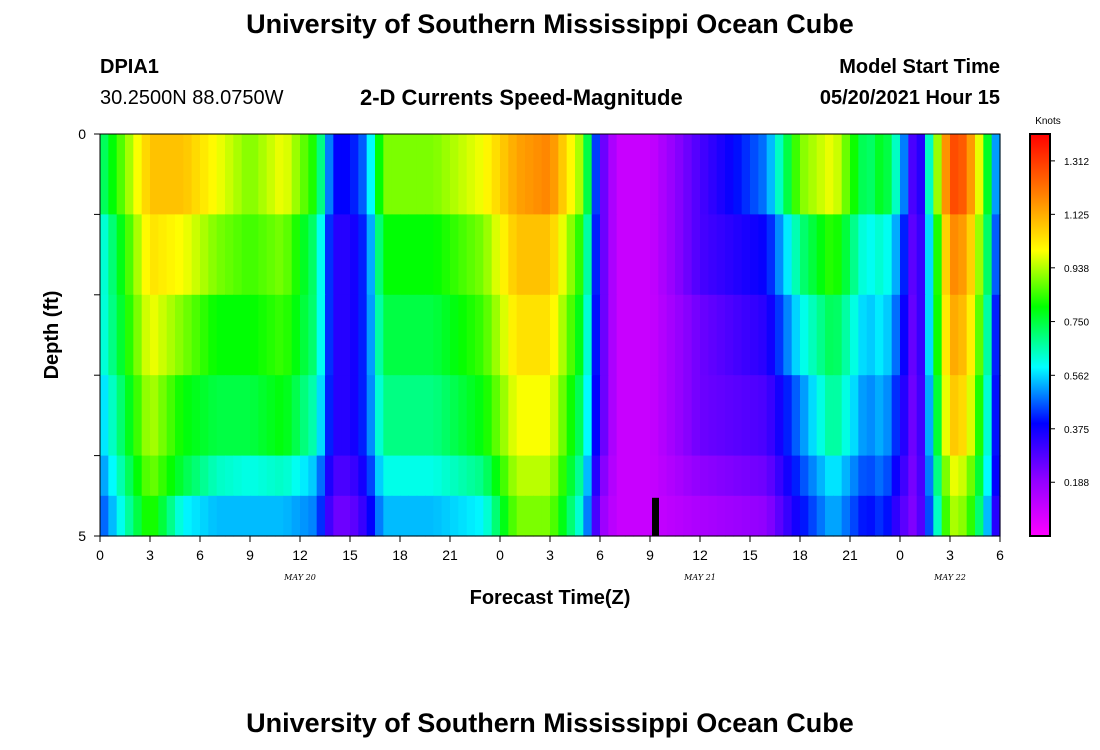 The image size is (1100, 750). What do you see at coordinates (800, 555) in the screenshot?
I see `x-tick-label: 18` at bounding box center [800, 555].